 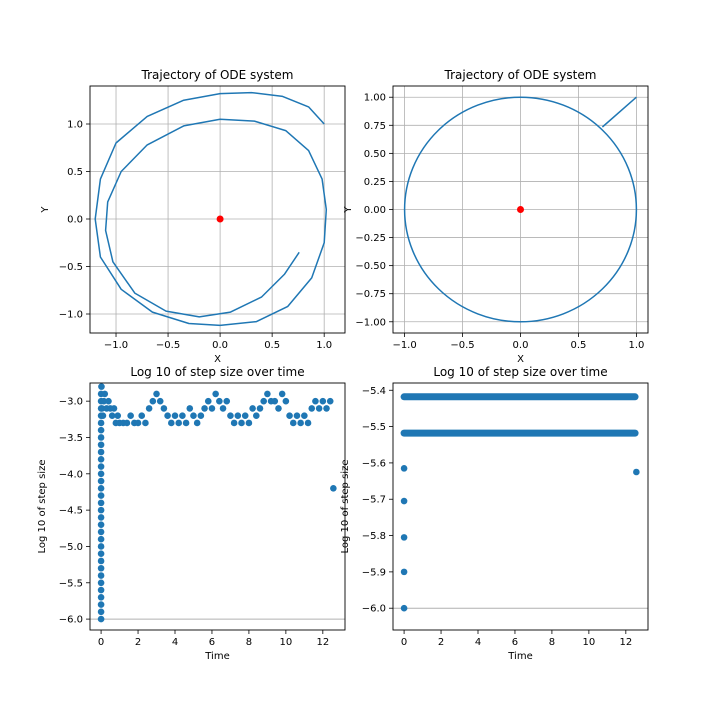 I want to click on chart-title: Trajectory of ODE system, so click(x=217, y=75).